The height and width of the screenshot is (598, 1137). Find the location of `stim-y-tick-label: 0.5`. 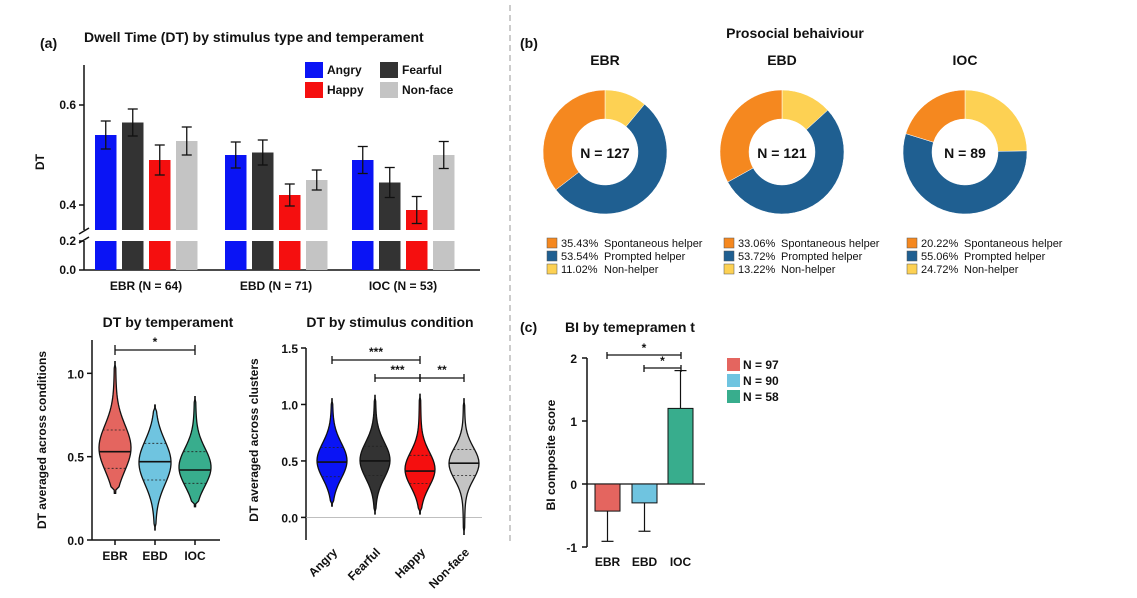

stim-y-tick-label: 0.5 is located at coordinates (289, 462).